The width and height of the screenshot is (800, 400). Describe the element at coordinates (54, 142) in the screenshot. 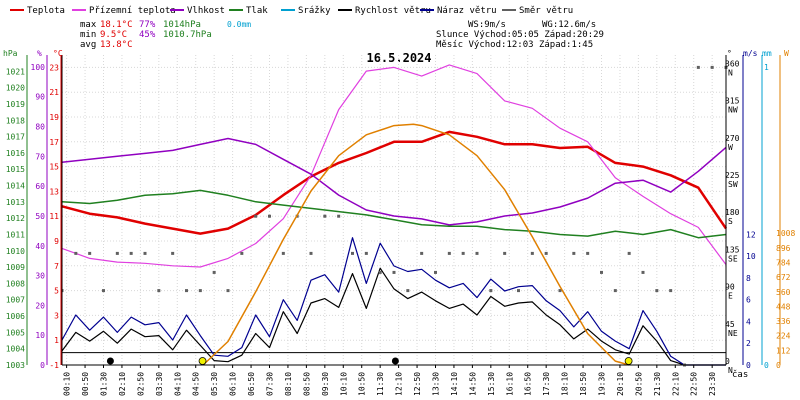

I see `temp-tick-label: 17` at that location.